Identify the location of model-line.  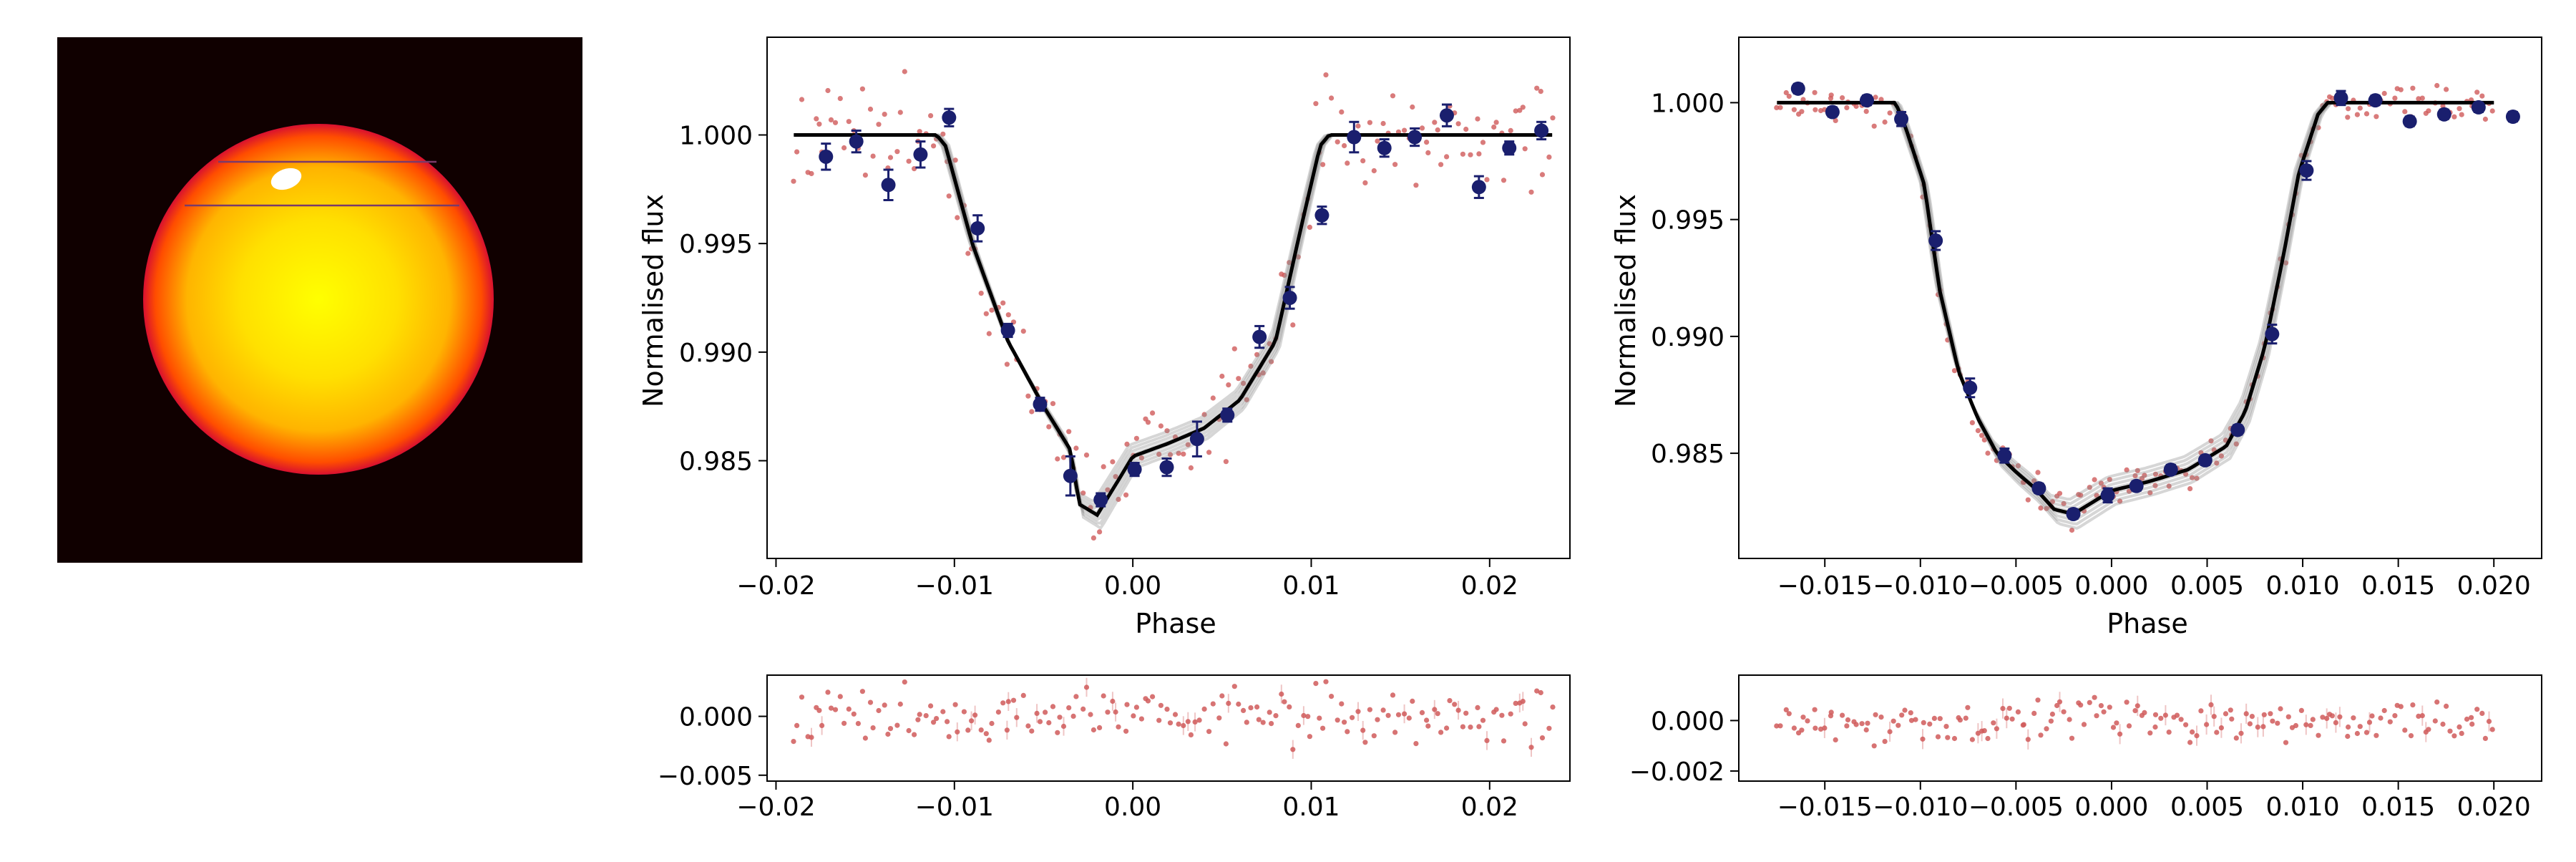
(1173, 325).